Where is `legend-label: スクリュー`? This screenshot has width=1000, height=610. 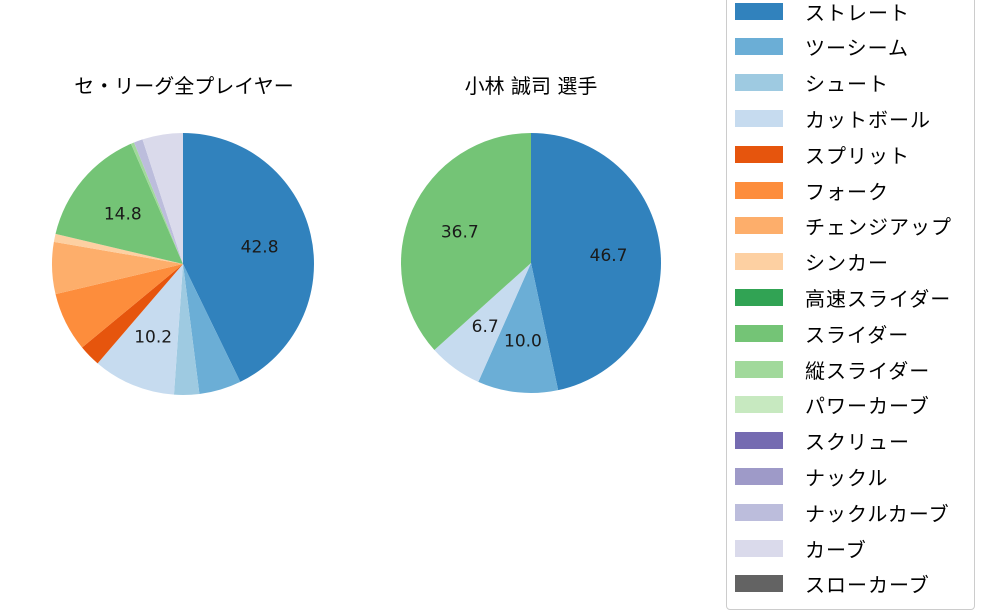
legend-label: スクリュー is located at coordinates (857, 442).